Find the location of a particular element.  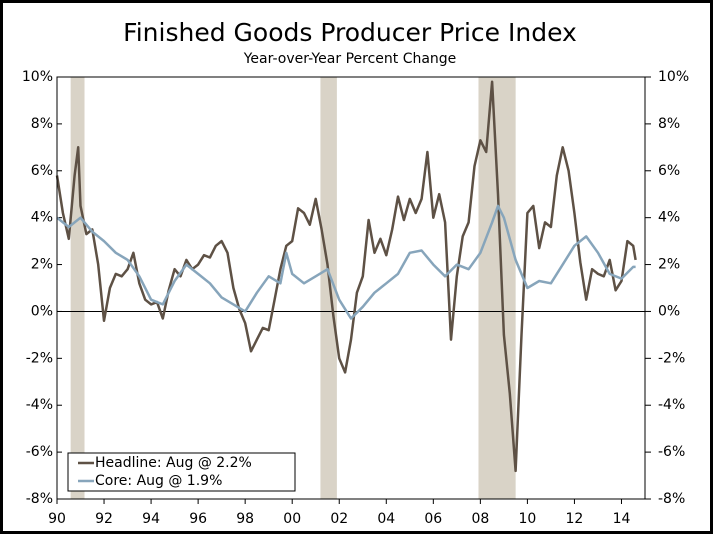

x-tick-label: 02 is located at coordinates (339, 519).